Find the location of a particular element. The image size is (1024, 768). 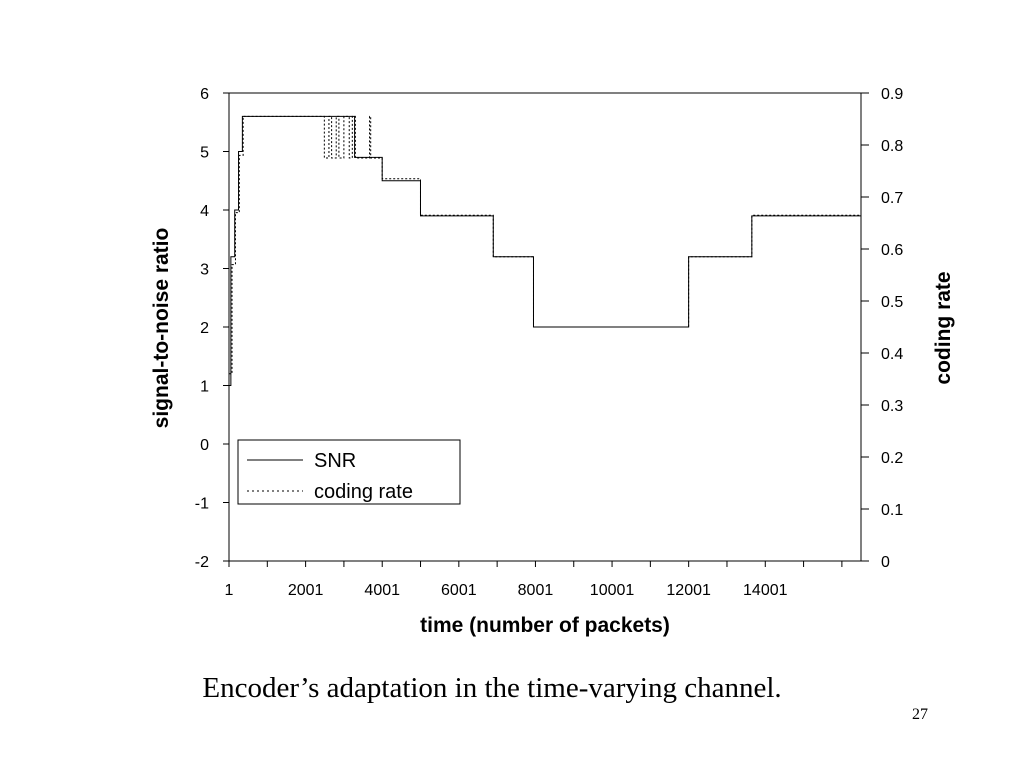

legend-box is located at coordinates (349, 472).